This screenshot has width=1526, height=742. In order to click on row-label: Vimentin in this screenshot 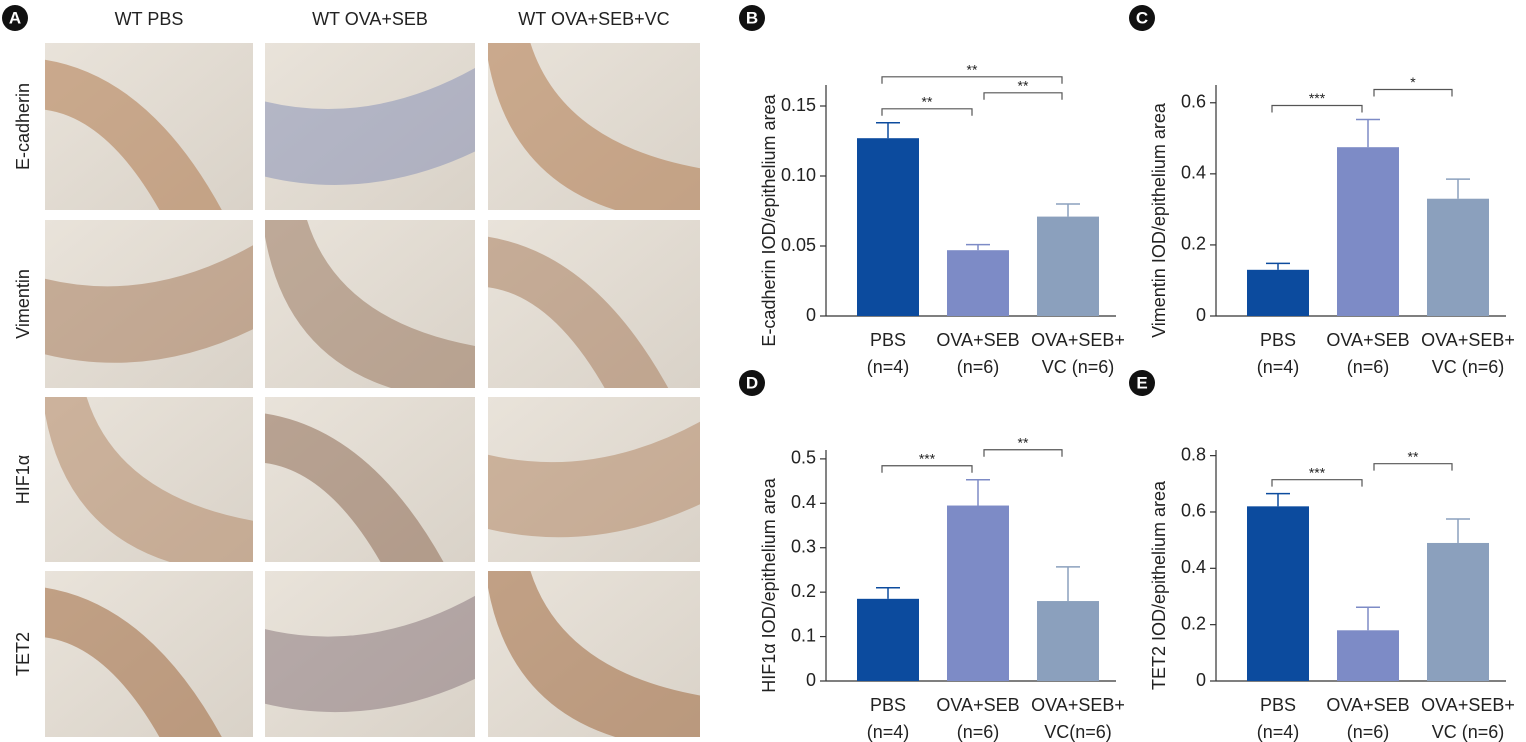, I will do `click(23, 304)`.